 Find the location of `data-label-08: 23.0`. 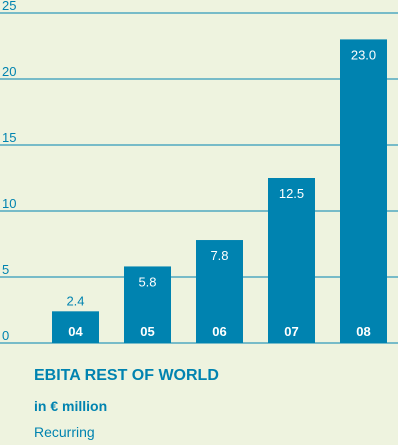

data-label-08: 23.0 is located at coordinates (363, 54).